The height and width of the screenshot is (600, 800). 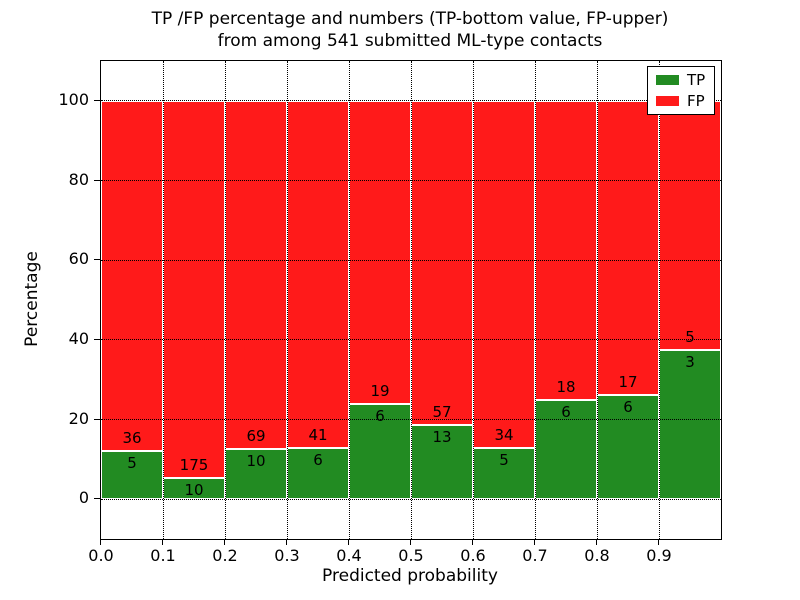 I want to click on y-tick-label: 100, so click(x=73, y=99).